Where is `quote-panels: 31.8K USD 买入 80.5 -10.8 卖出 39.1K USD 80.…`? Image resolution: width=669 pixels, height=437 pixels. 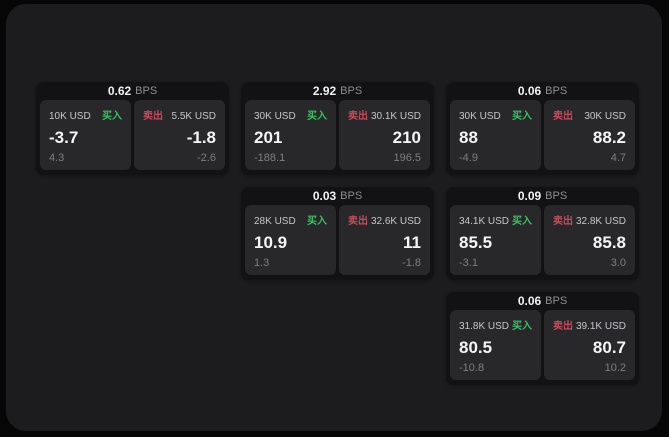
quote-panels: 31.8K USD 买入 80.5 -10.8 卖出 39.1K USD 80.… is located at coordinates (542, 345).